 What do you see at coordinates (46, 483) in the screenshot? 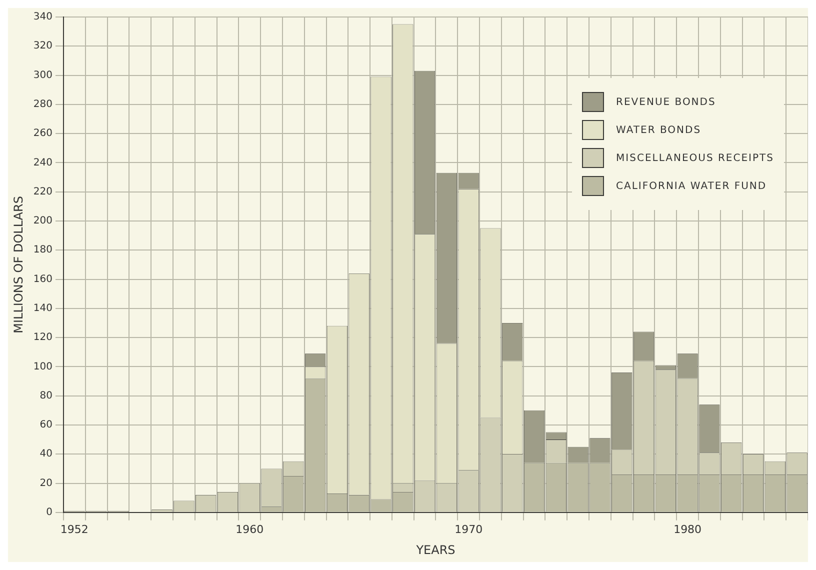
I see `y-tick-label: 20` at bounding box center [46, 483].